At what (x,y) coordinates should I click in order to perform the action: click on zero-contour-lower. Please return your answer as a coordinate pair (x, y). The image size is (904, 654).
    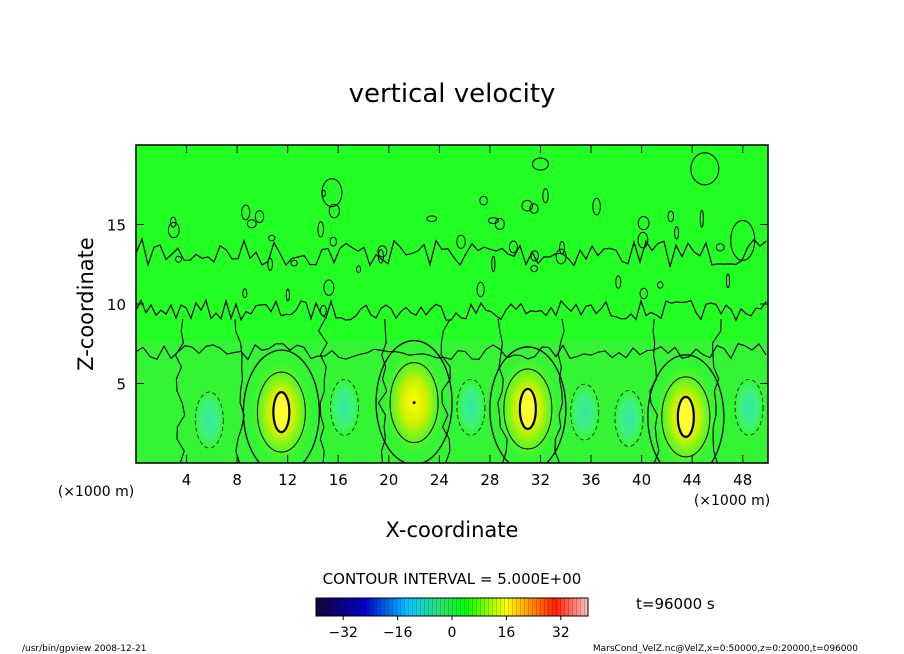
    Looking at the image, I should click on (451, 352).